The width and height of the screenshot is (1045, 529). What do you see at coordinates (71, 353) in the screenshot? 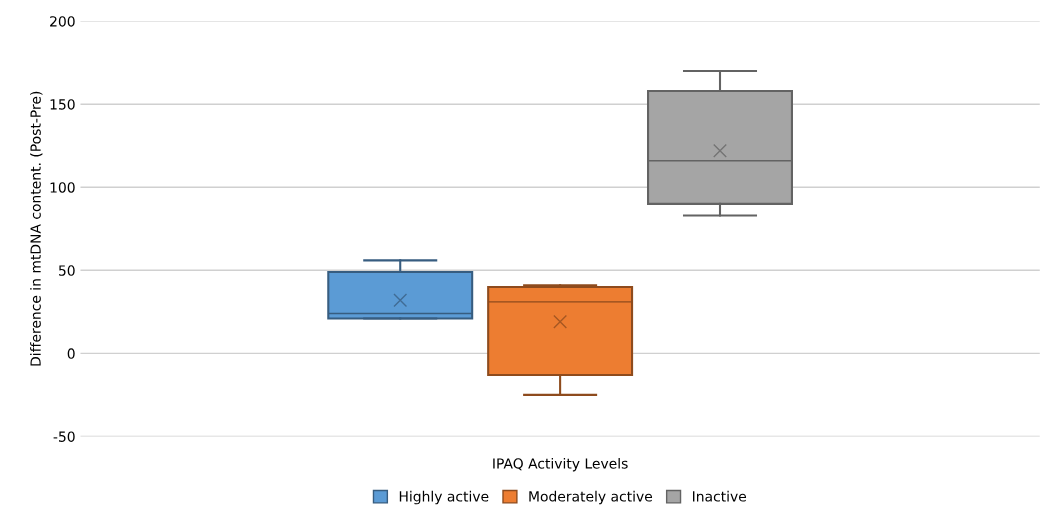
I see `y-tick-label: 0` at bounding box center [71, 353].